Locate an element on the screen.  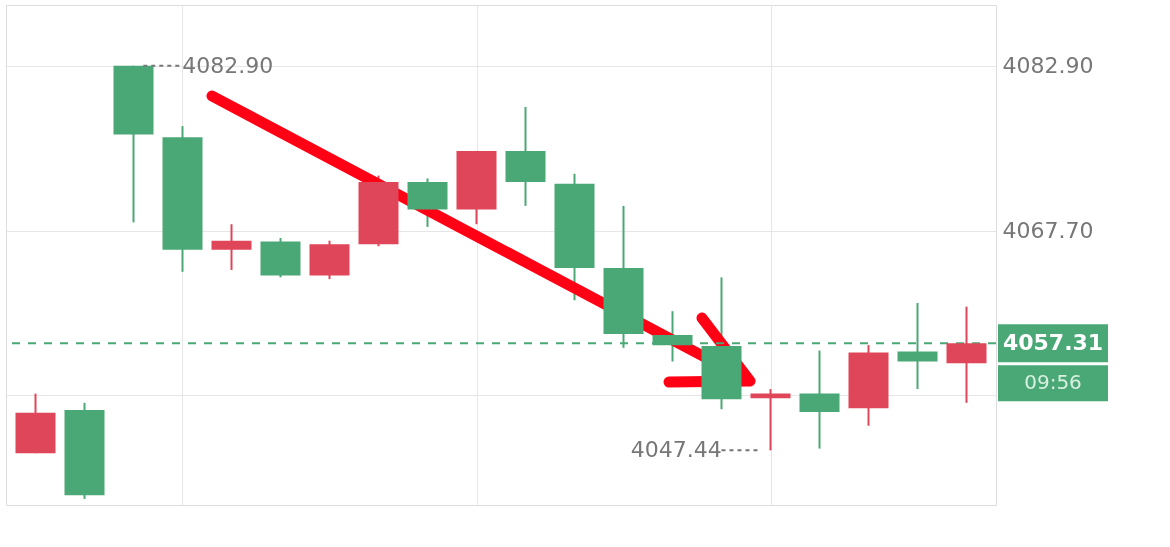
y-tick-label: 4067.70 is located at coordinates (1048, 231).